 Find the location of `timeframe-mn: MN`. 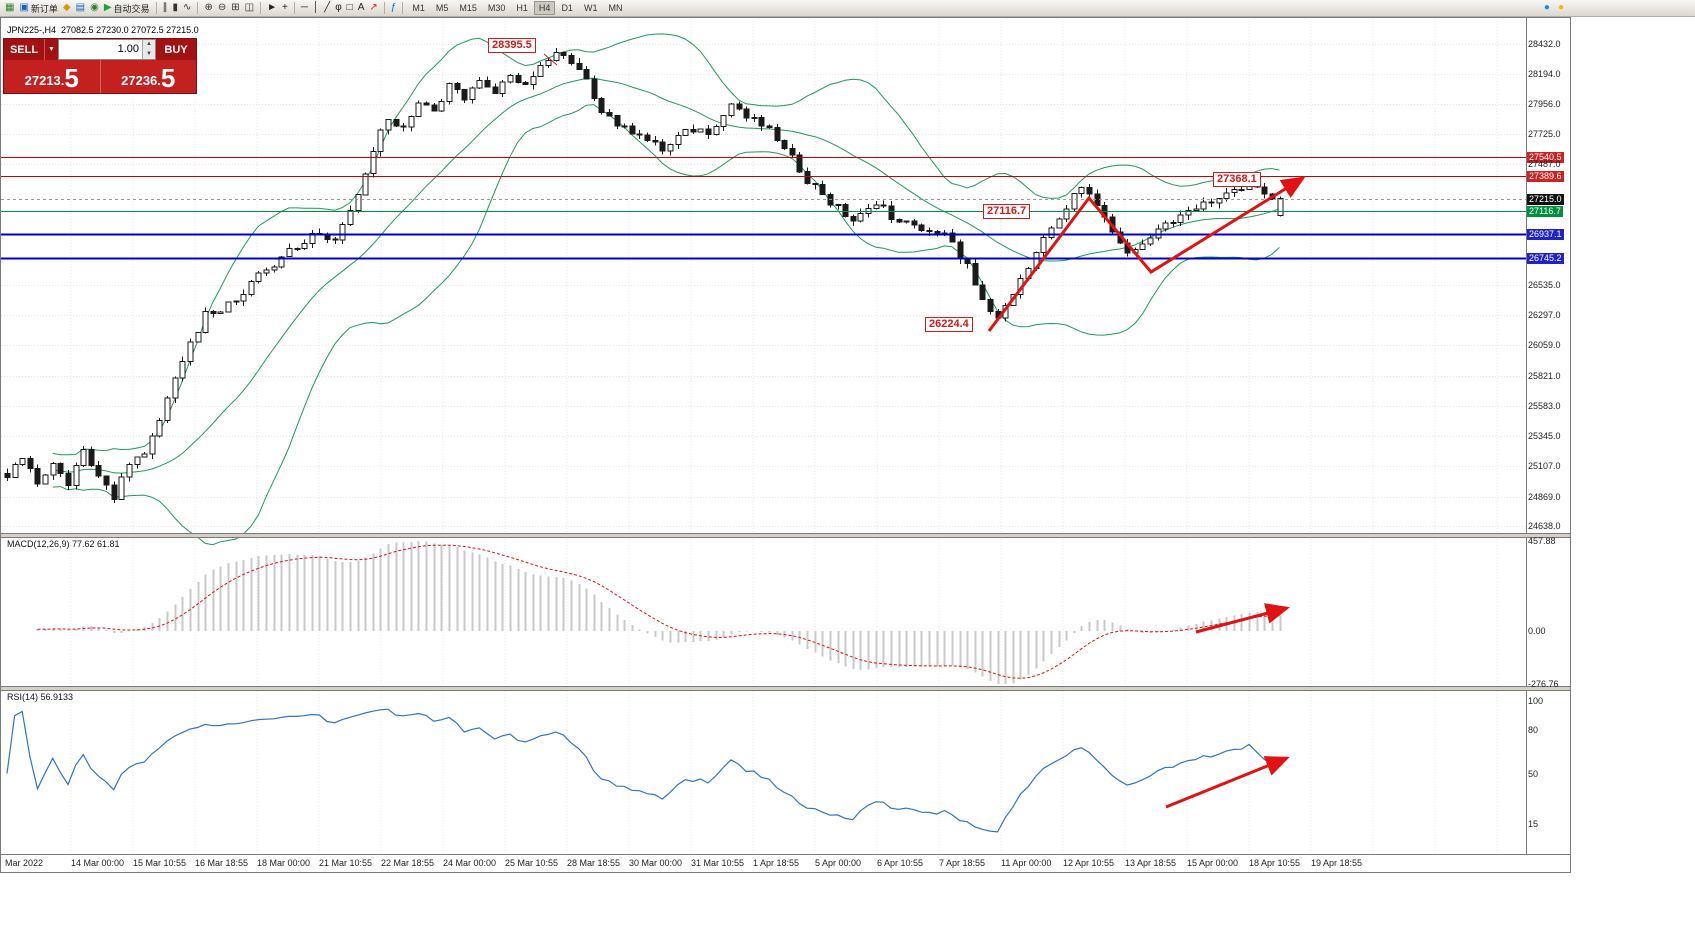

timeframe-mn: MN is located at coordinates (615, 8).